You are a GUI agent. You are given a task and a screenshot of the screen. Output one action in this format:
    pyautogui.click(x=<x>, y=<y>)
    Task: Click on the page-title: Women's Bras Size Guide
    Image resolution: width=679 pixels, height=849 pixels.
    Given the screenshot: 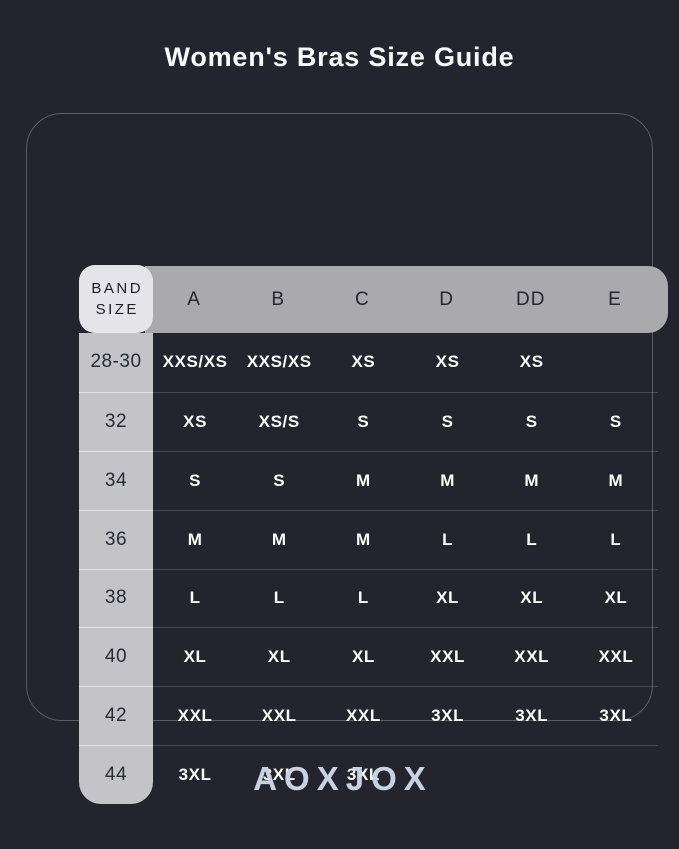 What is the action you would take?
    pyautogui.click(x=339, y=57)
    